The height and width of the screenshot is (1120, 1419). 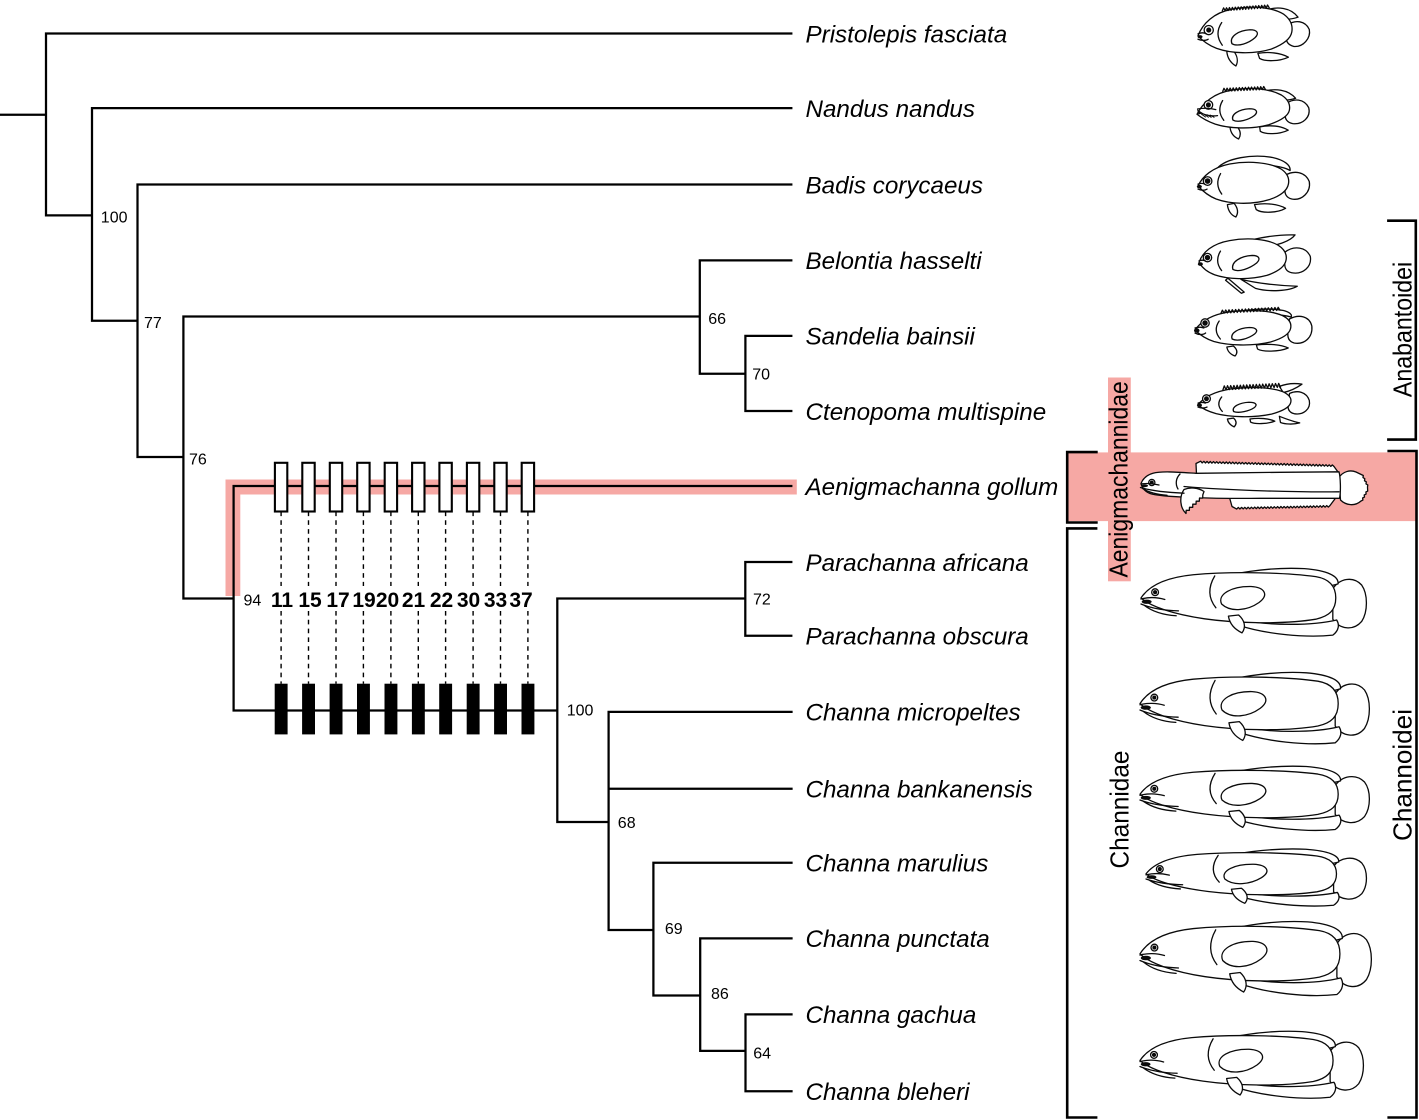 I want to click on svg-text: 22, so click(x=441, y=600).